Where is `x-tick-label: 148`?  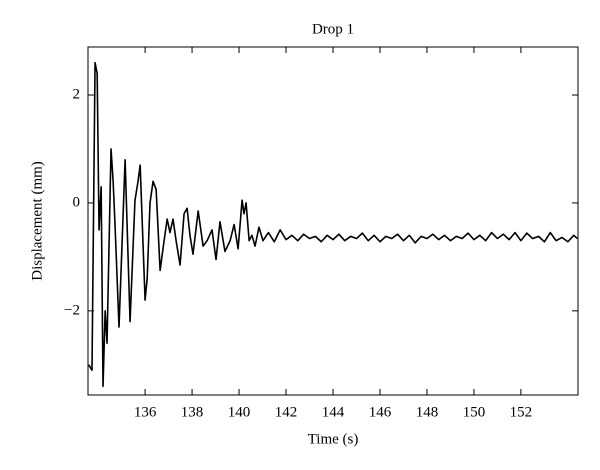
x-tick-label: 148 is located at coordinates (427, 412).